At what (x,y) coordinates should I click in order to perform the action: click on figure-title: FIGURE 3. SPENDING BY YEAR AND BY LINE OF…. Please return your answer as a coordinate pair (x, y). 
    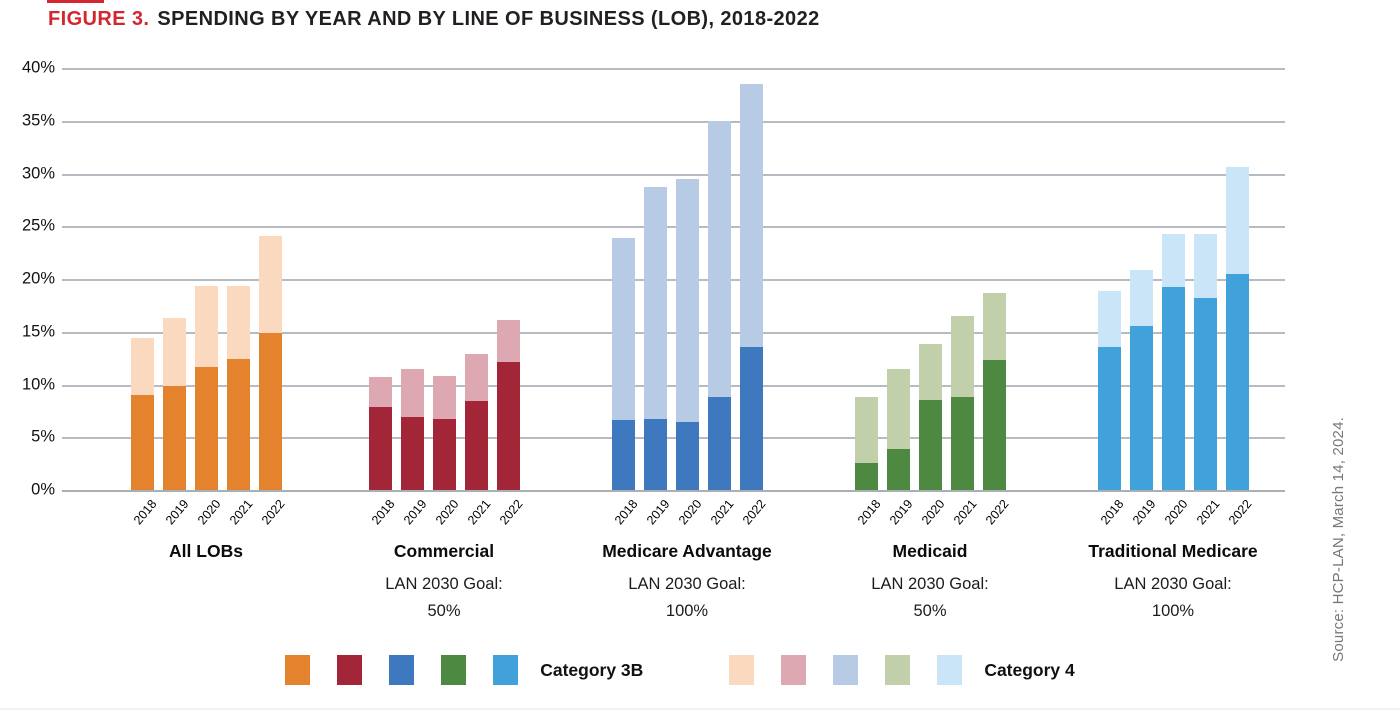
    Looking at the image, I should click on (434, 19).